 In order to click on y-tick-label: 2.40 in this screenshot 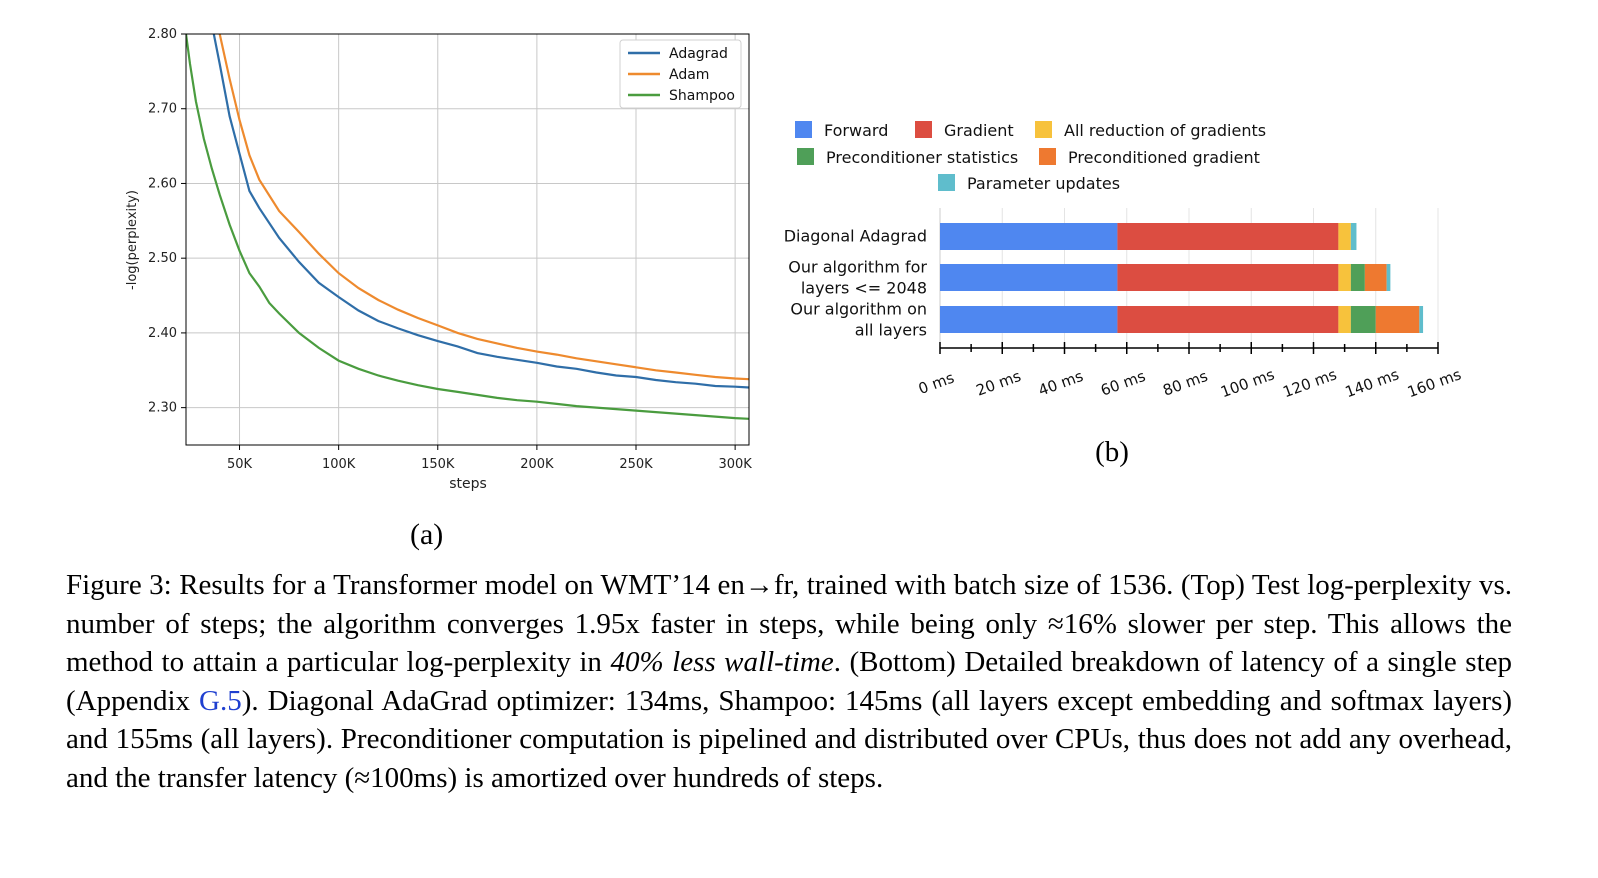, I will do `click(162, 333)`.